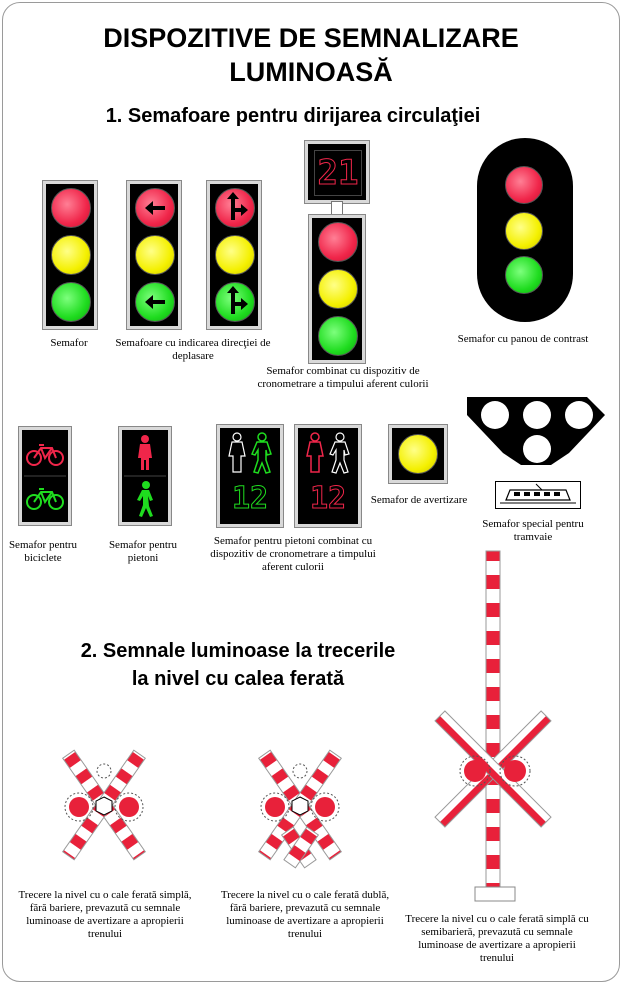  Describe the element at coordinates (533, 524) in the screenshot. I see `caption-line: Semafor special pentru` at that location.